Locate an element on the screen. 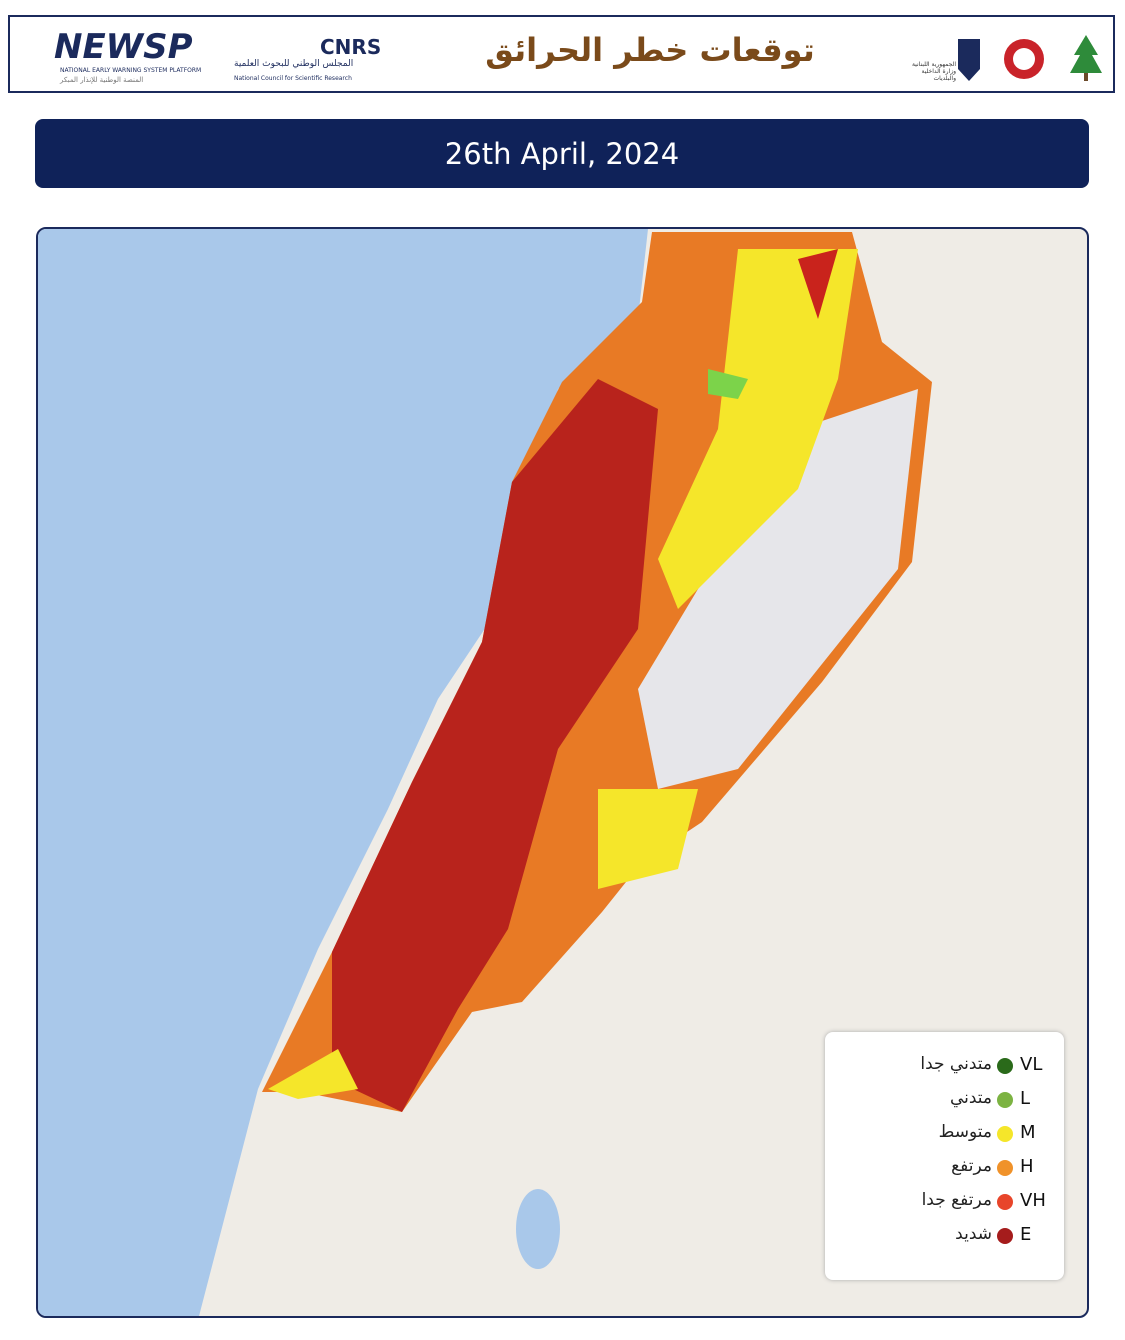 Image resolution: width=1125 pixels, height=1340 pixels. legend-code: VL is located at coordinates (1031, 1064).